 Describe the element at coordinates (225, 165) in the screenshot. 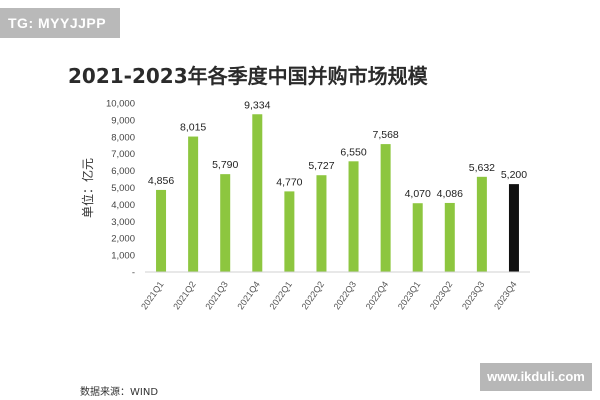

I see `value-label-2021Q3: 5,790` at that location.